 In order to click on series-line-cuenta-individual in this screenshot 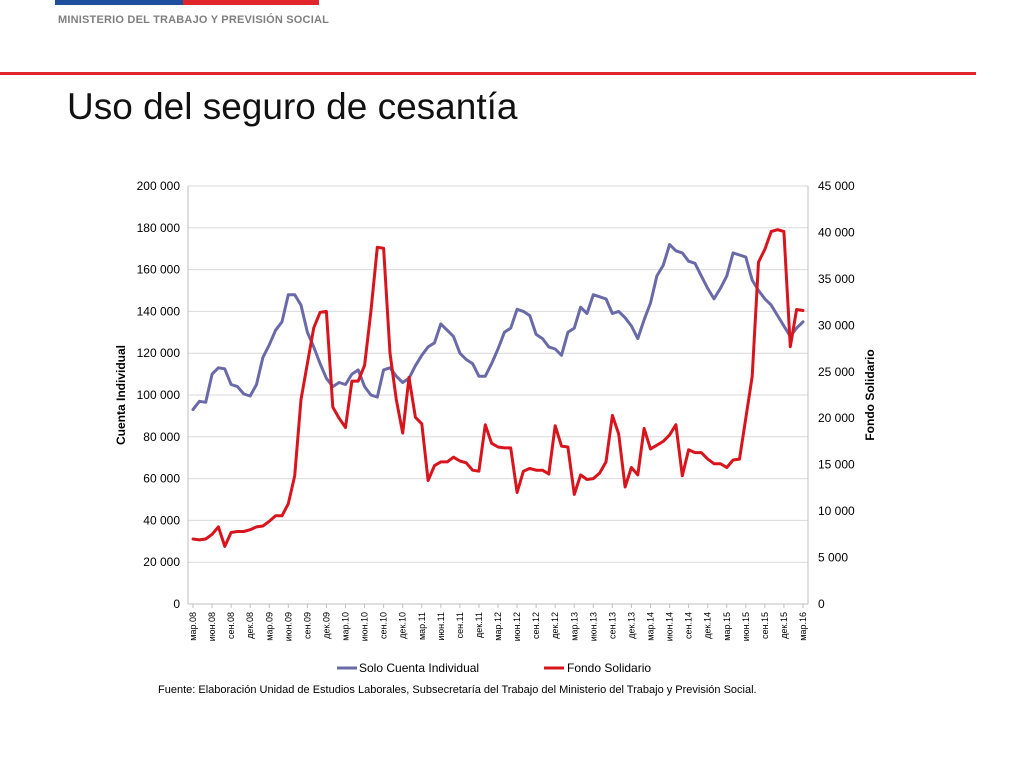, I will do `click(498, 327)`.